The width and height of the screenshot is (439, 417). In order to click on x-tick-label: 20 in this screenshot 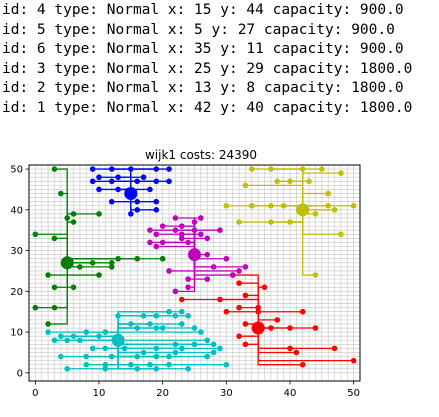, I will do `click(162, 393)`.